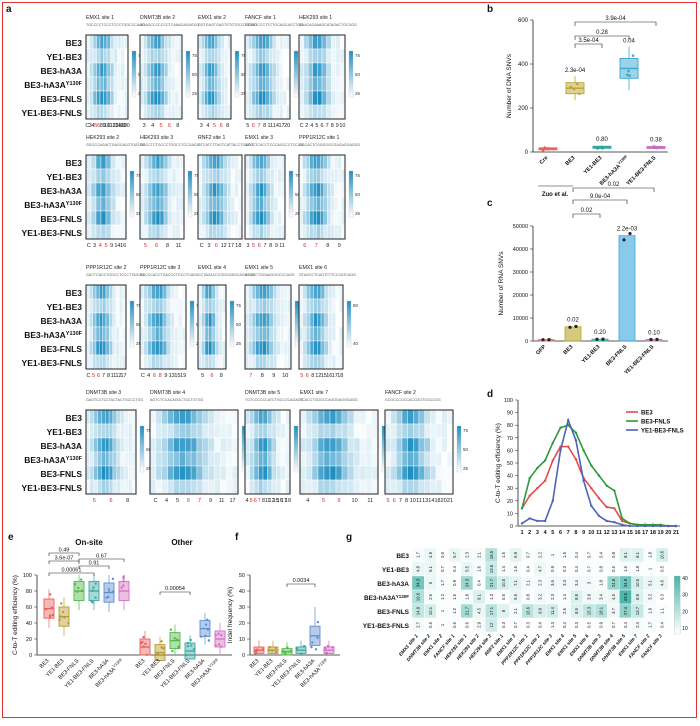 Image resolution: width=700 pixels, height=726 pixels. Describe the element at coordinates (197, 175) in the screenshot. I see `colorbar-tick: 75` at that location.